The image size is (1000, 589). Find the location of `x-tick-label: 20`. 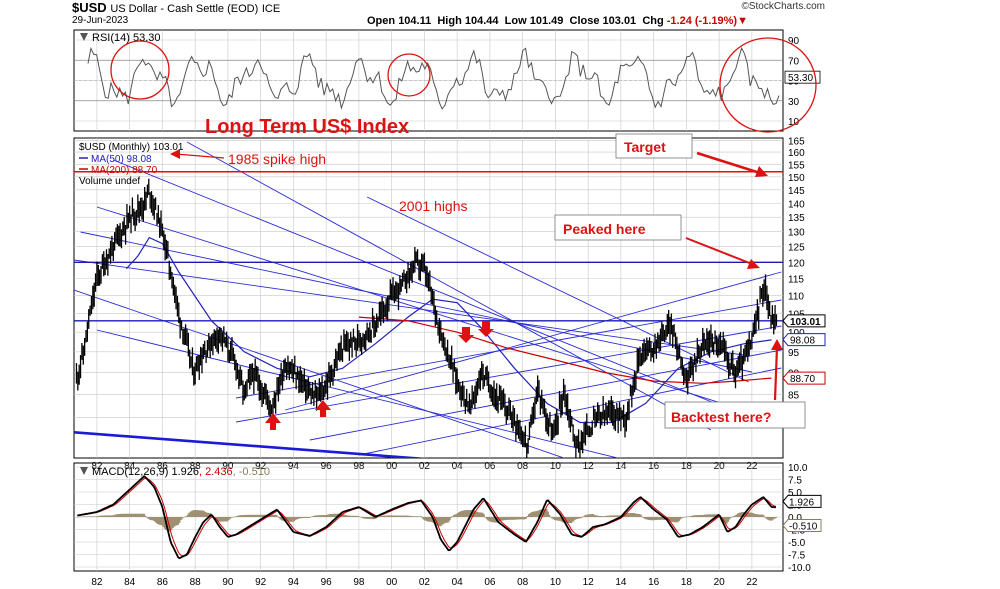

x-tick-label: 20 is located at coordinates (720, 466).